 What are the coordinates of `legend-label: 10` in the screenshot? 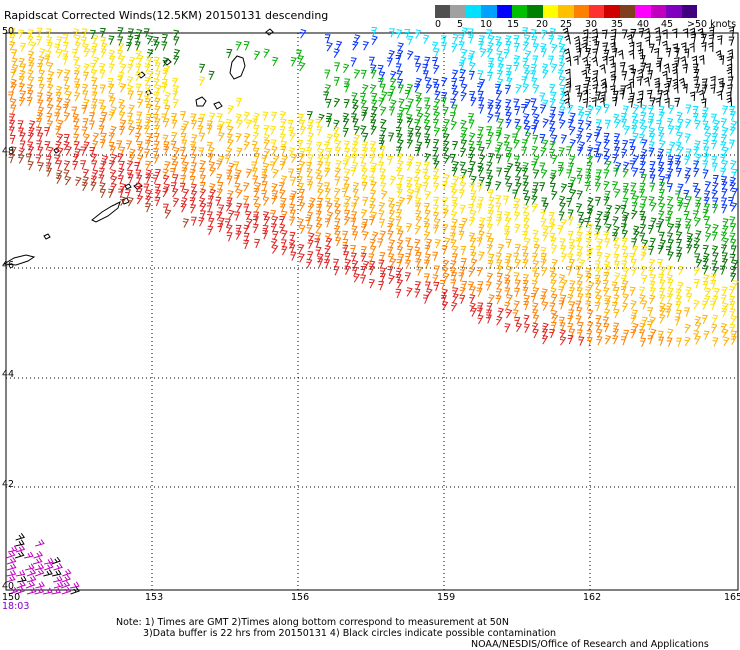 It's located at (486, 24).